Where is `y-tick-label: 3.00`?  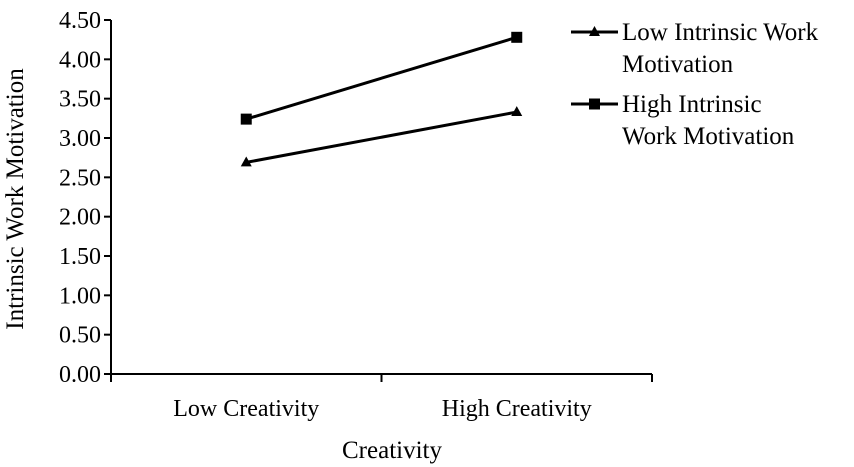 y-tick-label: 3.00 is located at coordinates (80, 139).